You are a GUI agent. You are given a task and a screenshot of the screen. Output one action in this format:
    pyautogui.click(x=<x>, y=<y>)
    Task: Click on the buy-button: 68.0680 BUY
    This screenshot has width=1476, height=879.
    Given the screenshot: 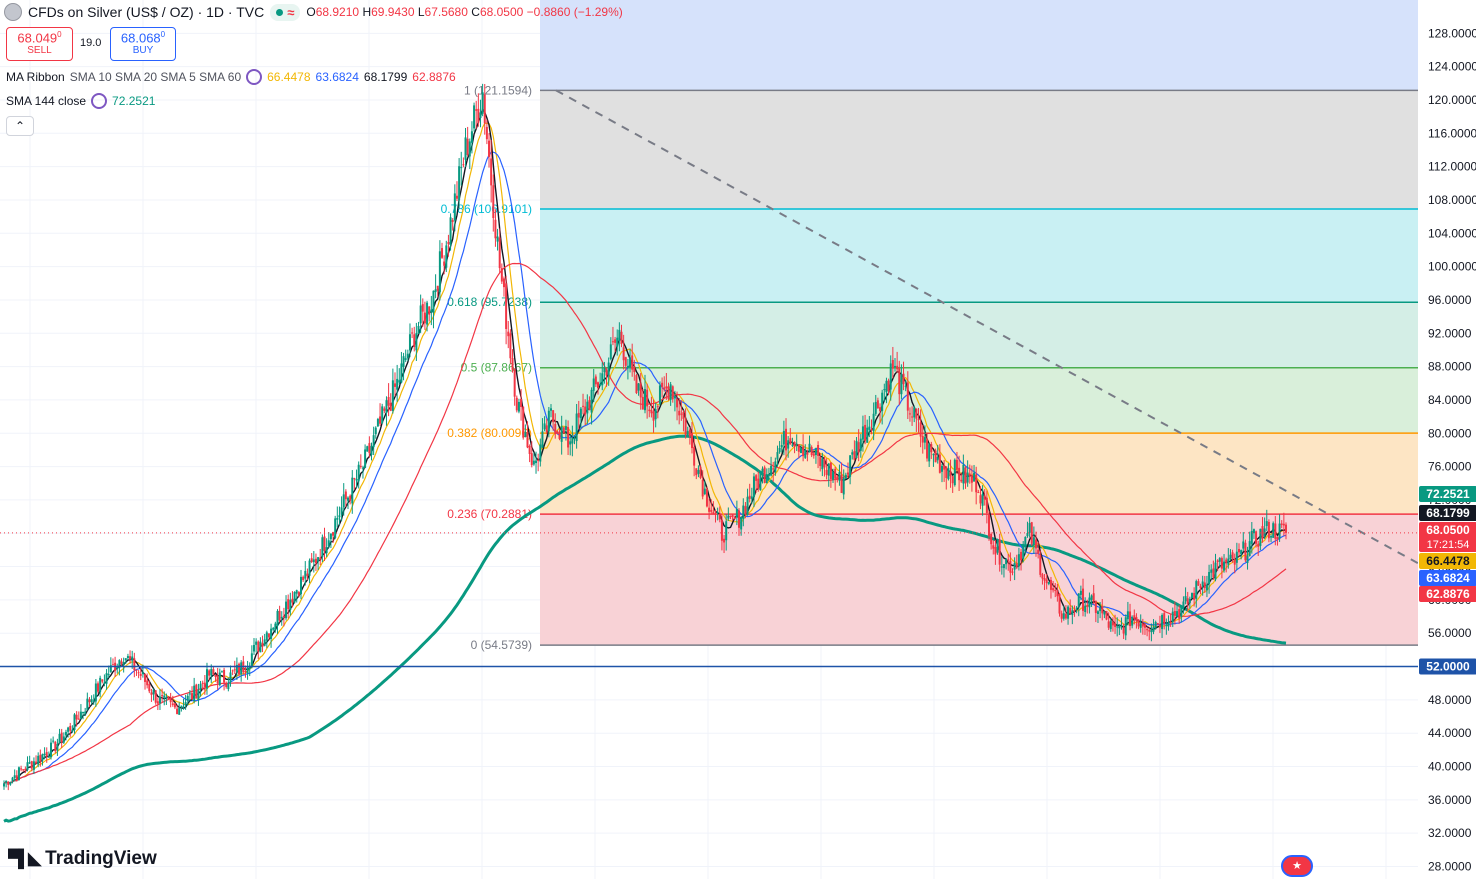 What is the action you would take?
    pyautogui.click(x=143, y=44)
    